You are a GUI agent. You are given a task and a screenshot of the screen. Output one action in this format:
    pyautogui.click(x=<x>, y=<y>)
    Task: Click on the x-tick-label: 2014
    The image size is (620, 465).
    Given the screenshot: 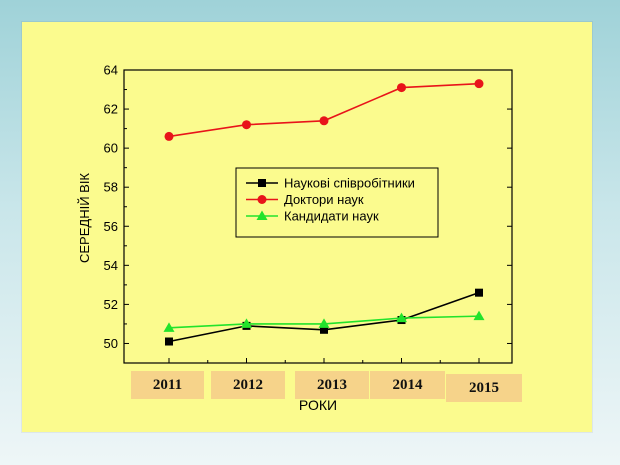 What is the action you would take?
    pyautogui.click(x=407, y=385)
    